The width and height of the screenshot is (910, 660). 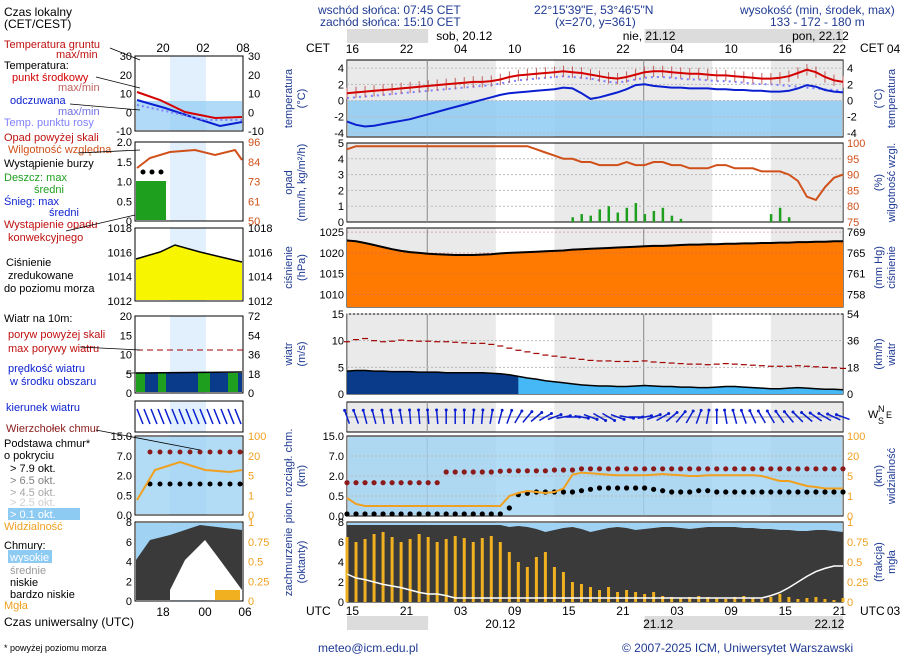 What do you see at coordinates (124, 183) in the screenshot?
I see `legend-left-tick: 1.0` at bounding box center [124, 183].